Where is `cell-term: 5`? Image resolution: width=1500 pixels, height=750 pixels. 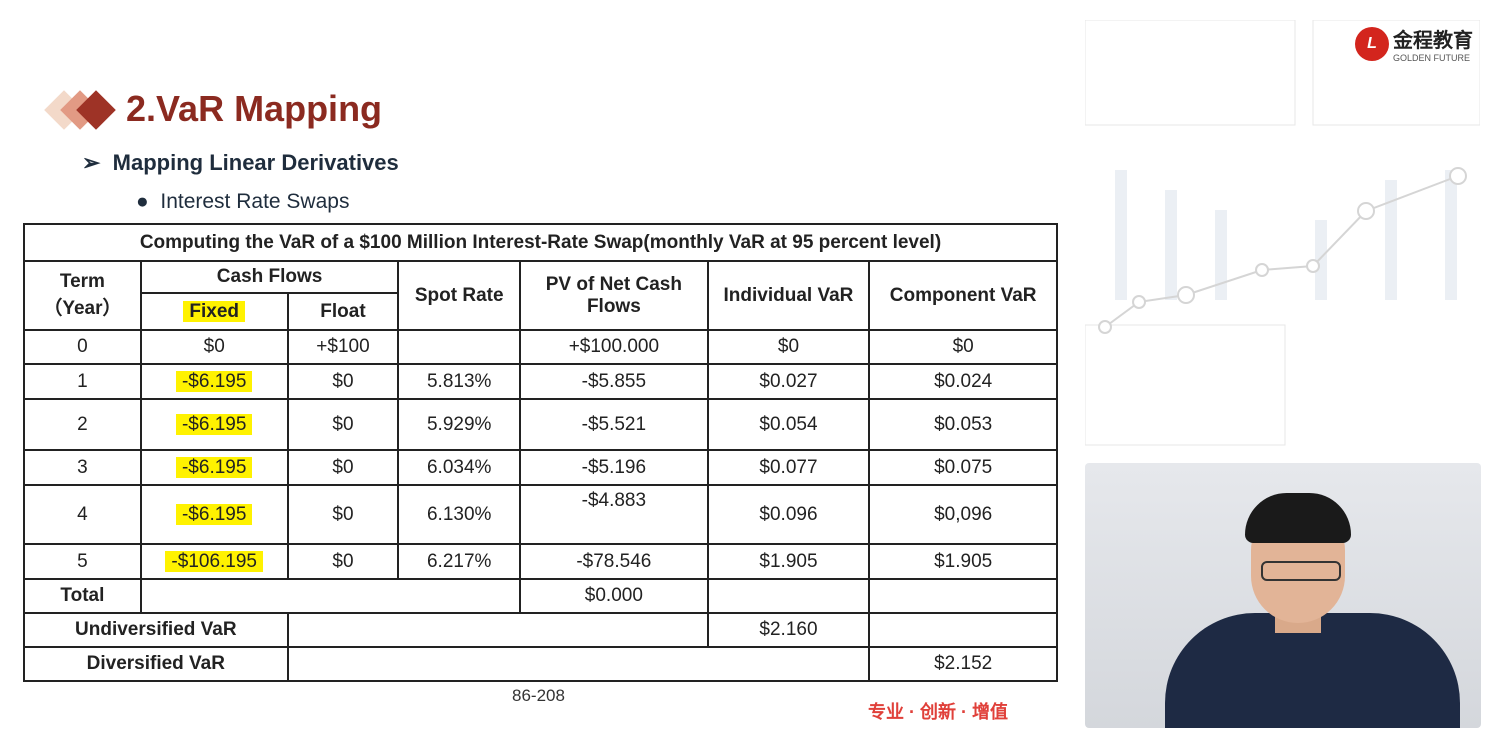 cell-term: 5 is located at coordinates (82, 561).